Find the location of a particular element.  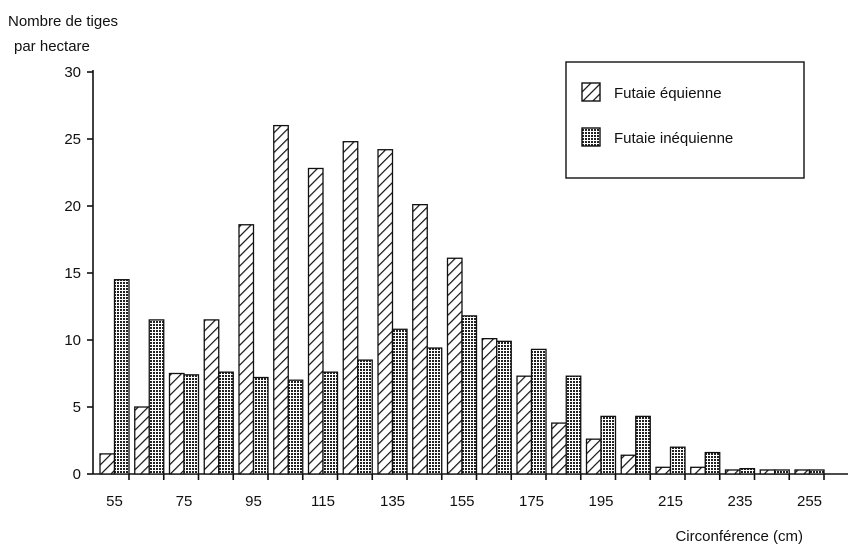

y-tick-label: 15 is located at coordinates (72, 273).